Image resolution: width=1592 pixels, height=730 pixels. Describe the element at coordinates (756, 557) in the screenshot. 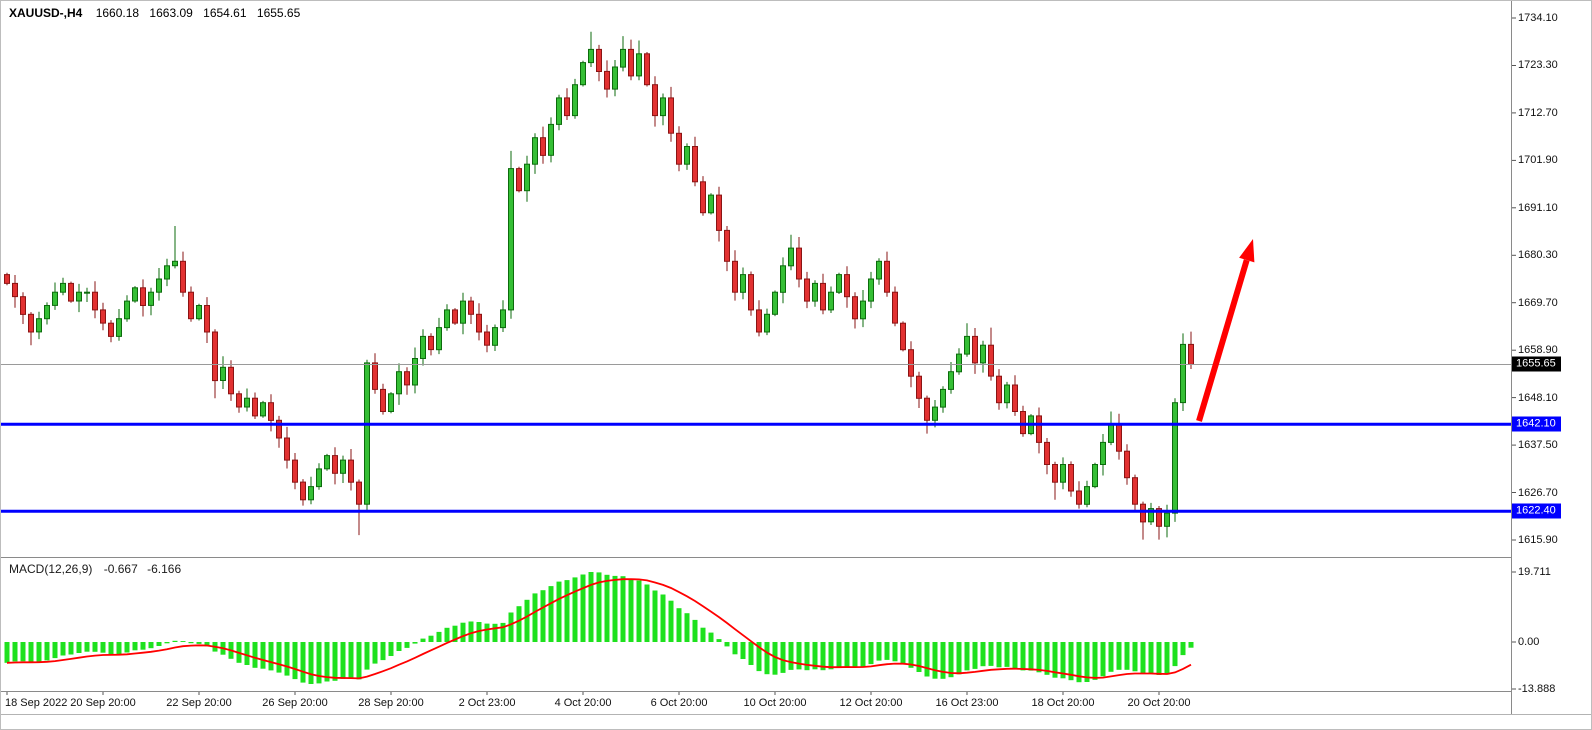

I see `pane-separator` at that location.